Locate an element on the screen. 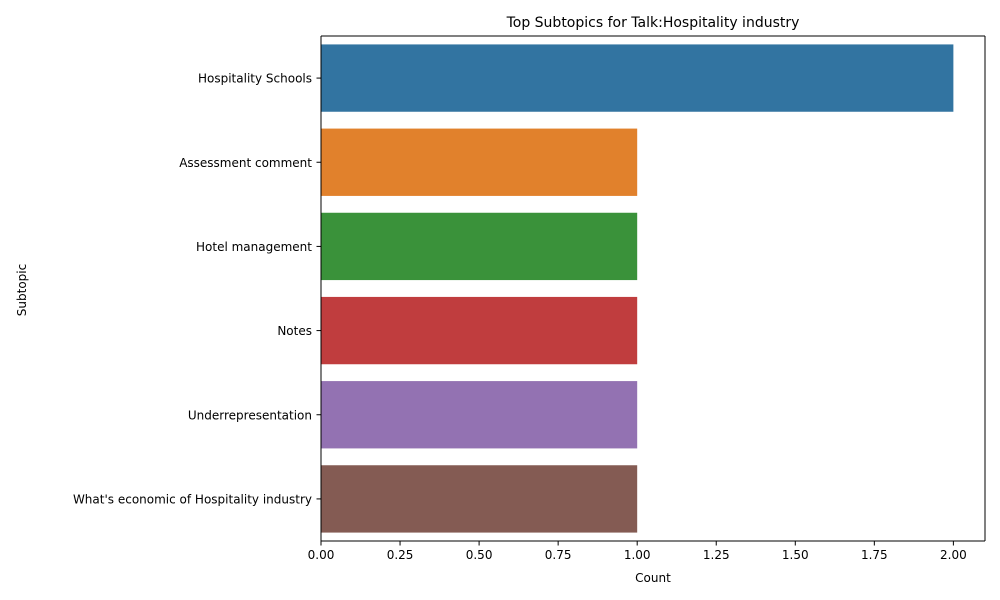 Image resolution: width=1000 pixels, height=600 pixels. y-tick-label: What's economic of Hospitality industry is located at coordinates (192, 499).